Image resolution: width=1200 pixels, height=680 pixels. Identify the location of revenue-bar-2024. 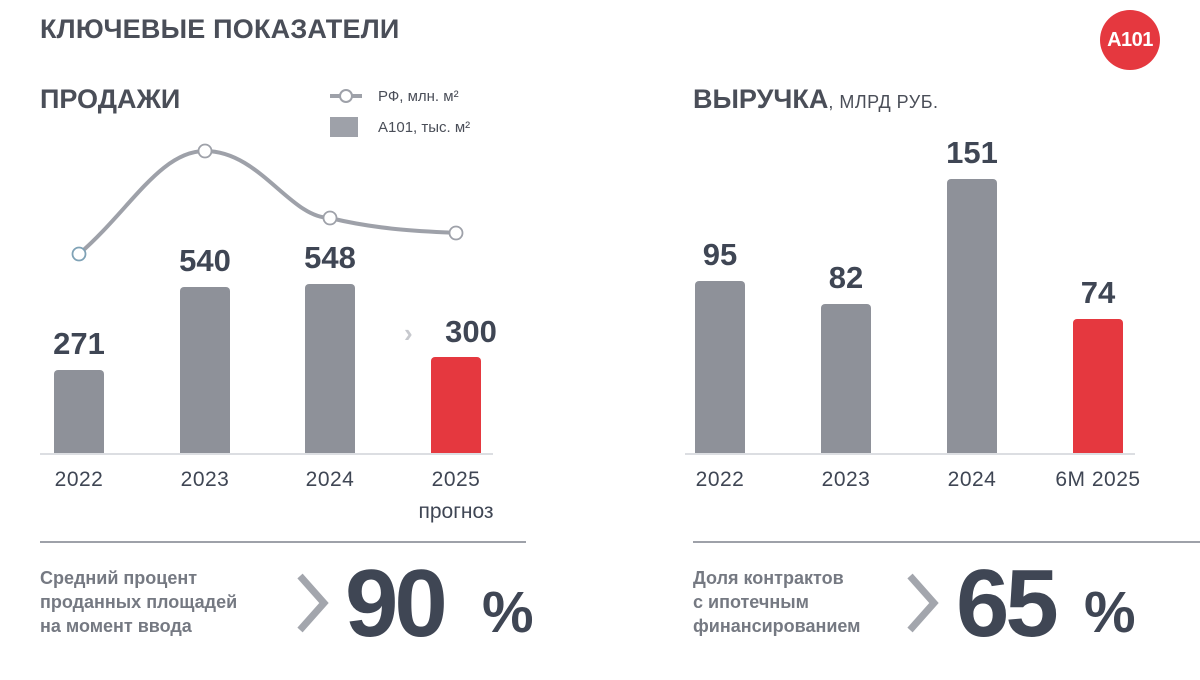
(972, 316).